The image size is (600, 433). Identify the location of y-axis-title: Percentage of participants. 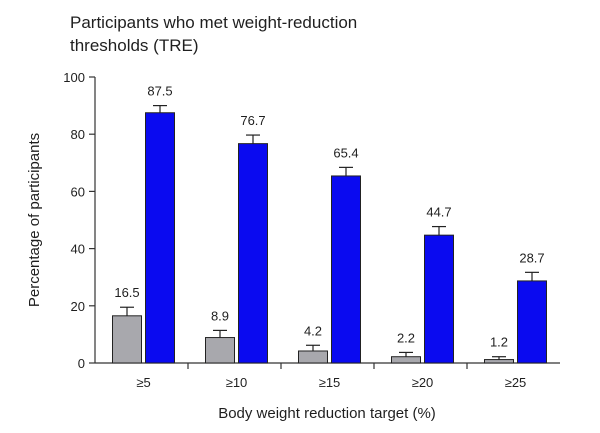
(34, 220).